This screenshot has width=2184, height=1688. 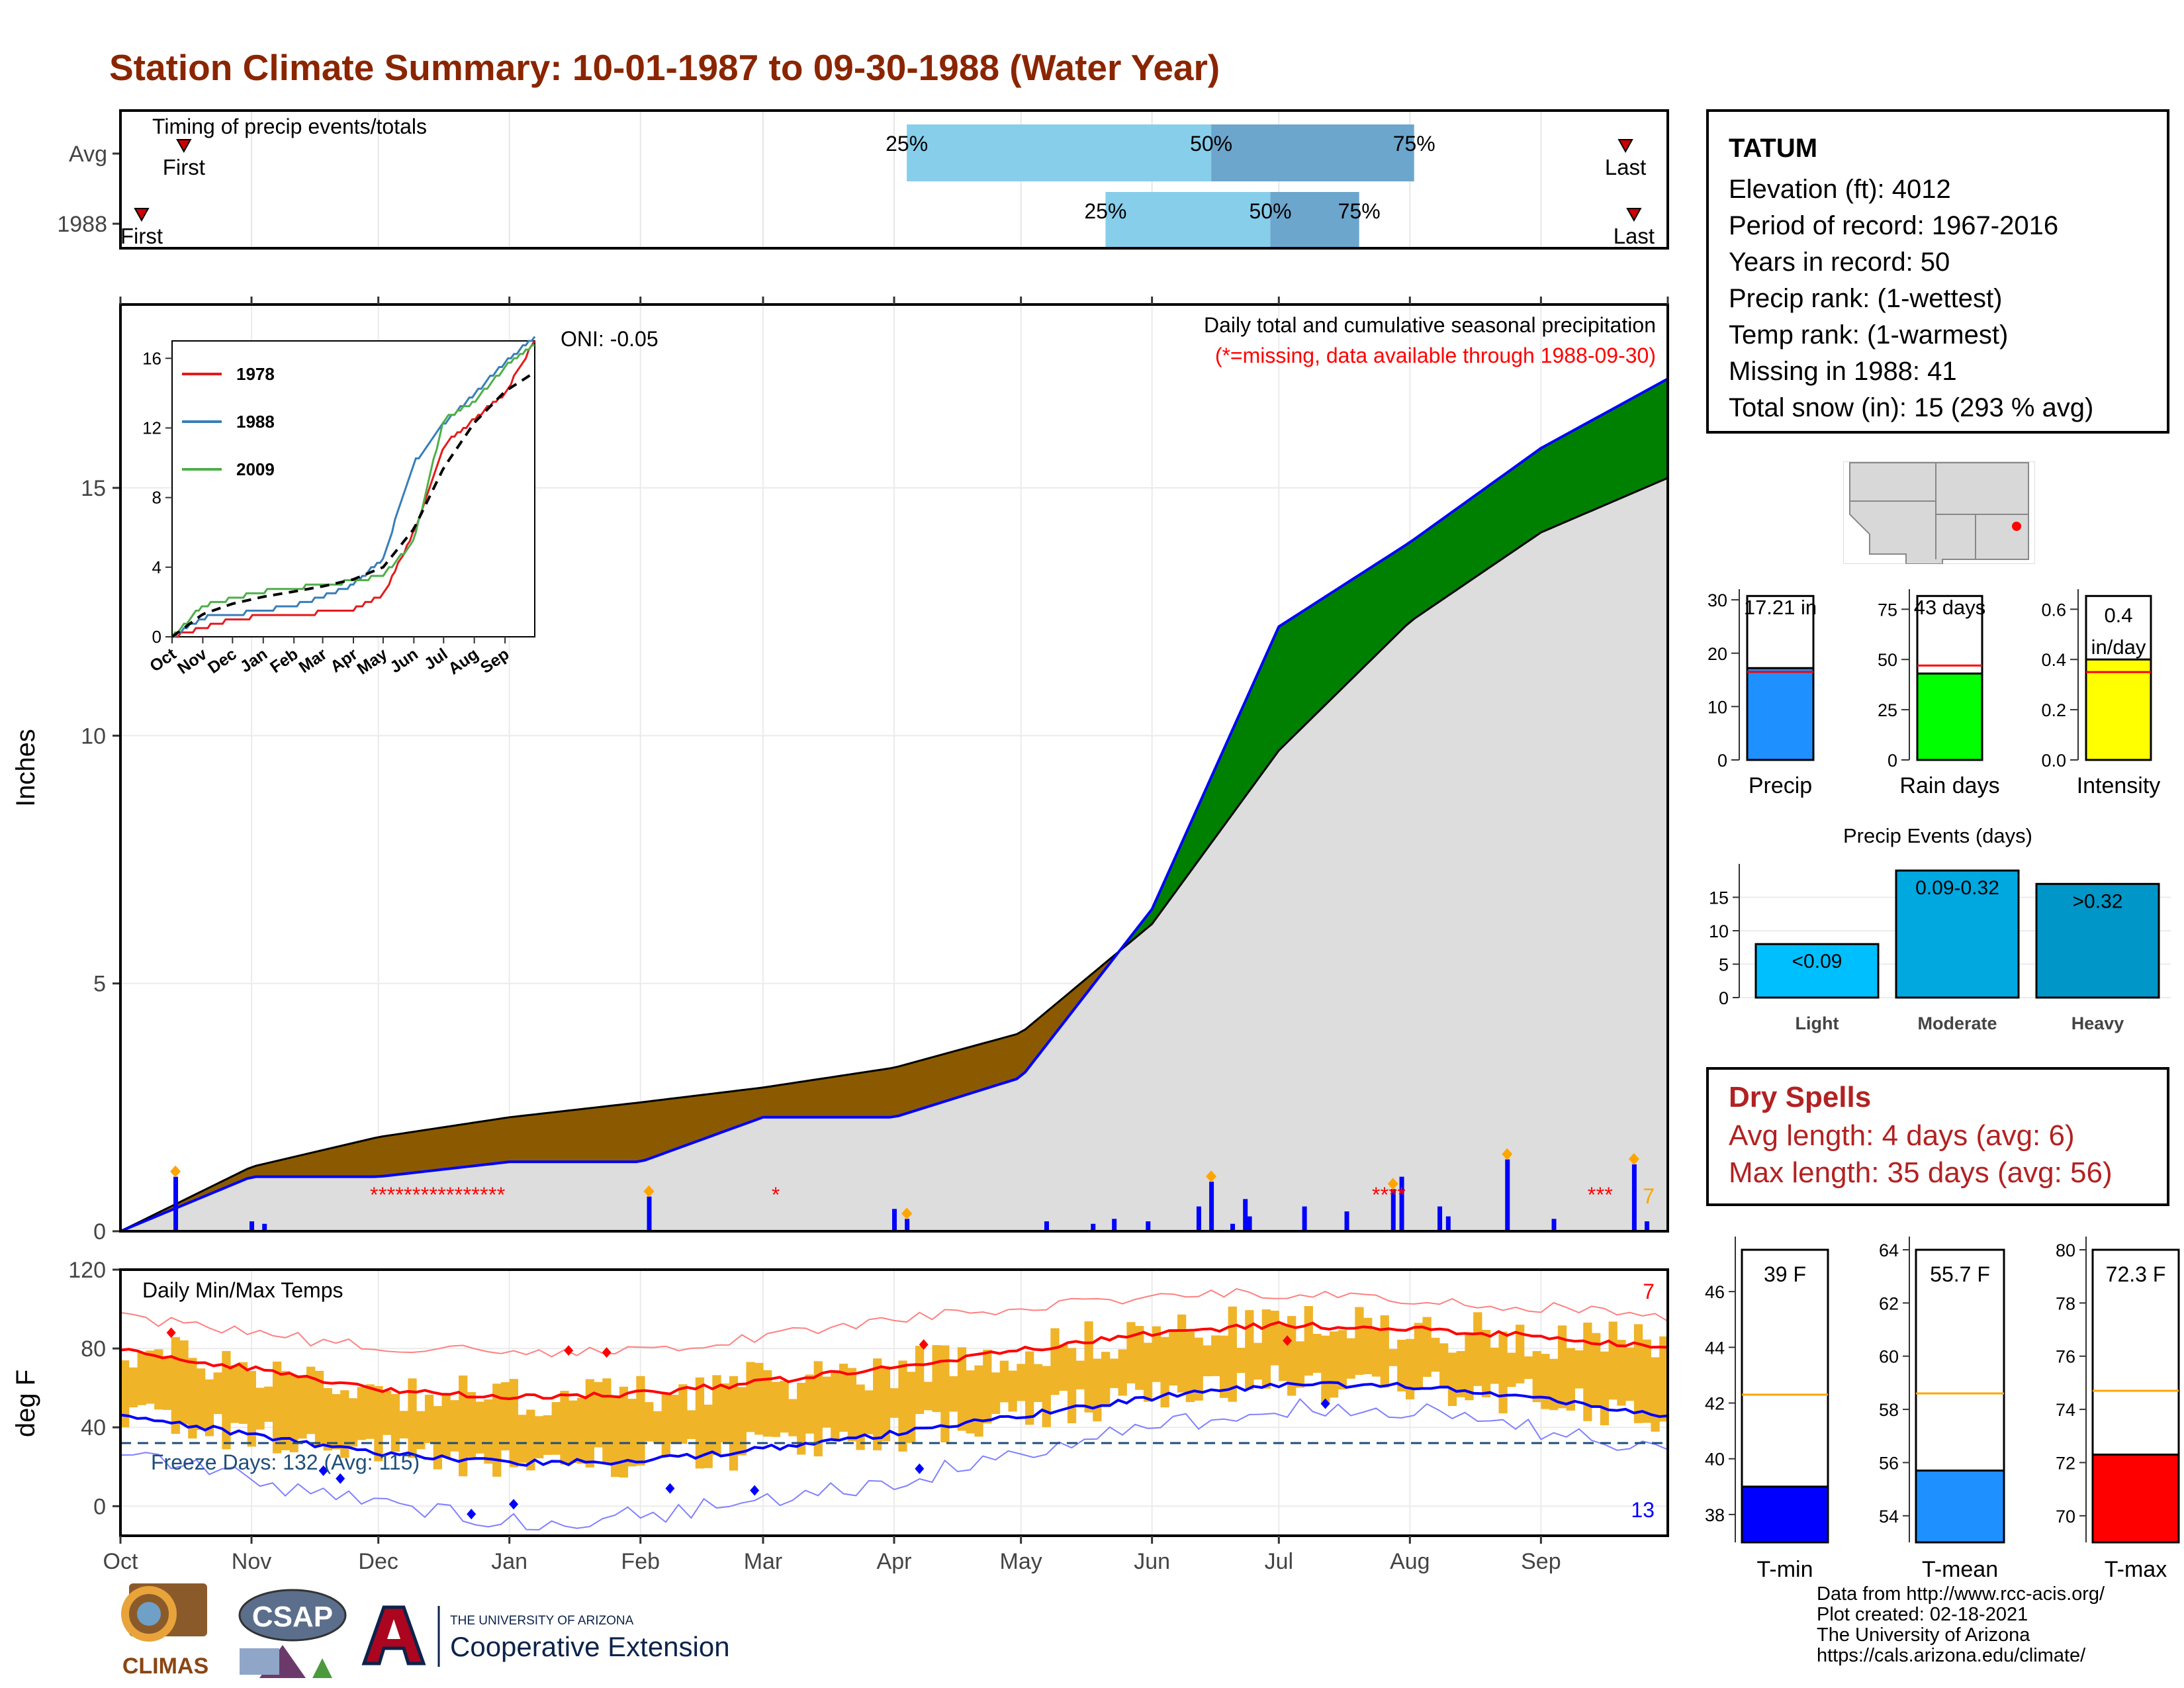 What do you see at coordinates (1957, 1023) in the screenshot?
I see `event-category-label: Moderate` at bounding box center [1957, 1023].